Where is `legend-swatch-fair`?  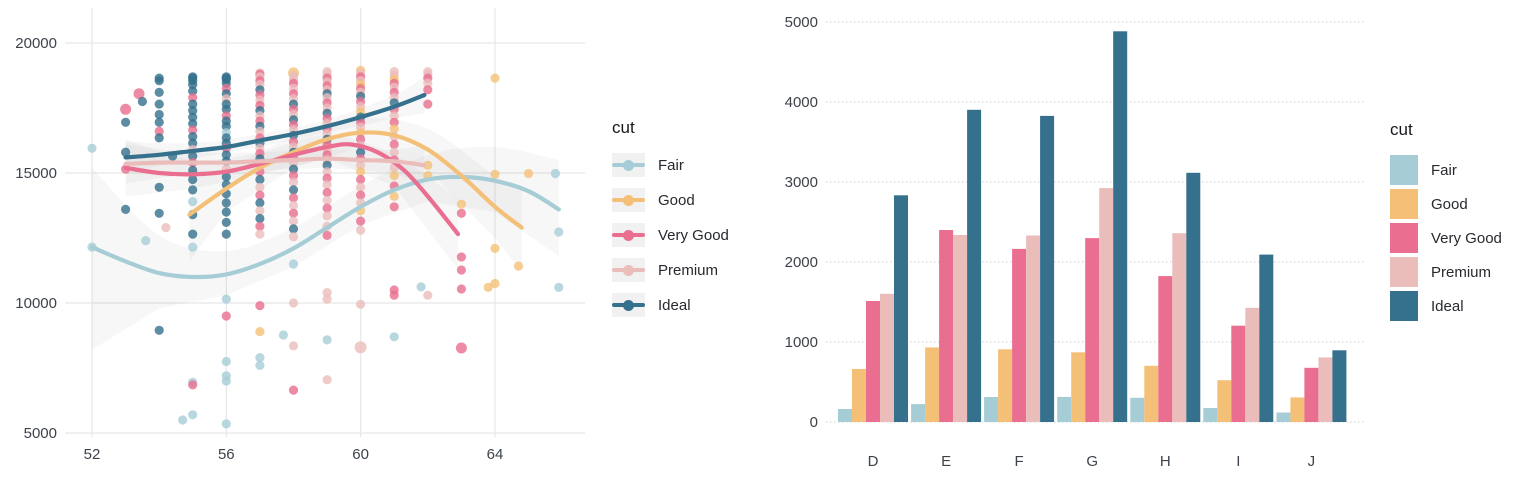
legend-swatch-fair is located at coordinates (1404, 170).